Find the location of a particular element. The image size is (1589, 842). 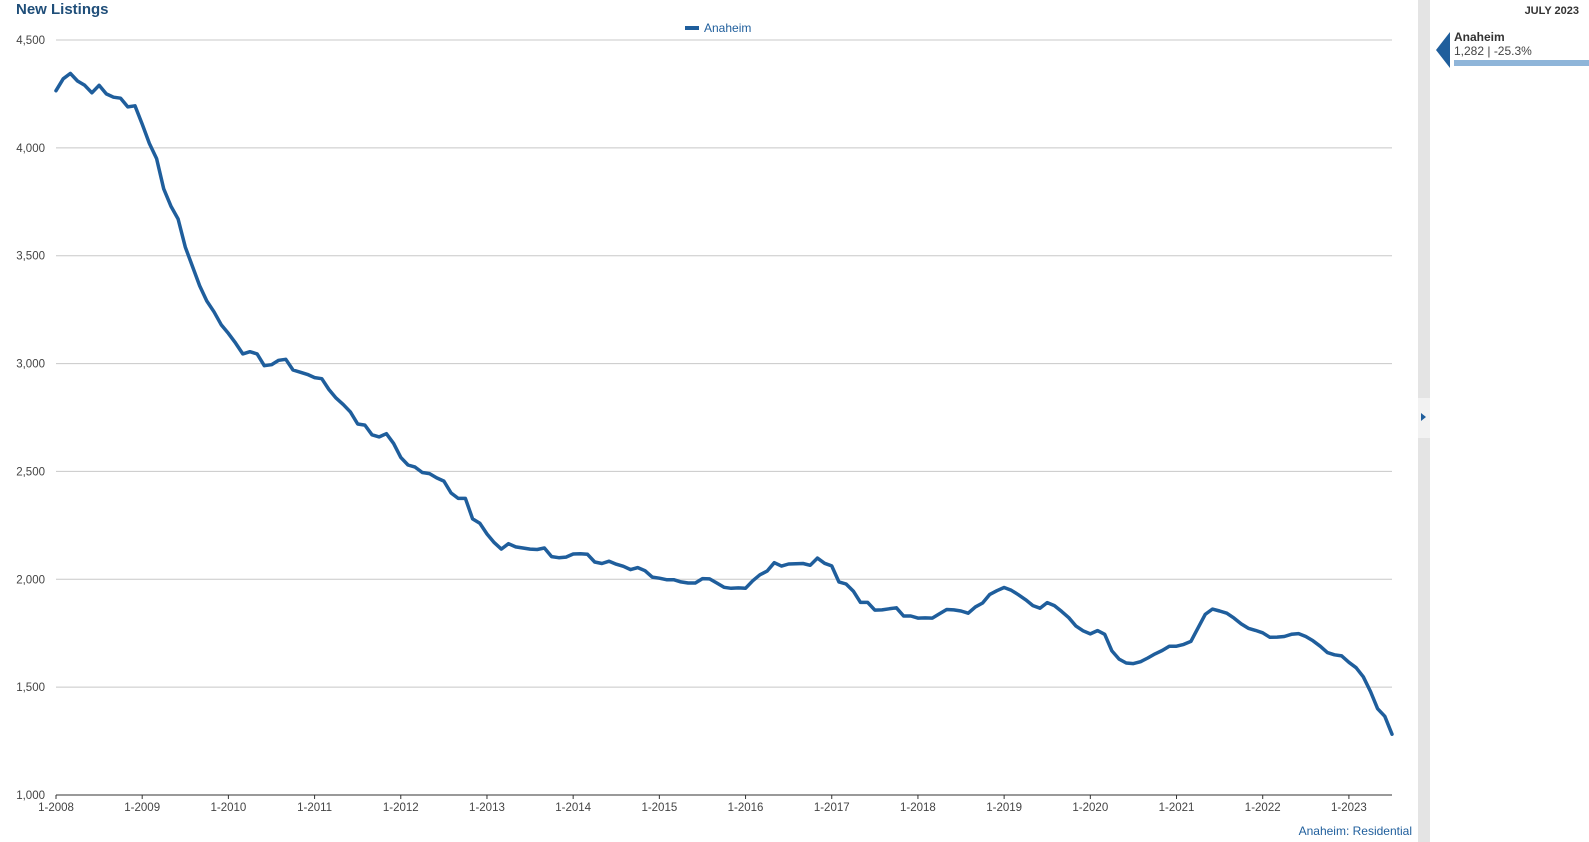

collapse-panel-button is located at coordinates (1424, 418).